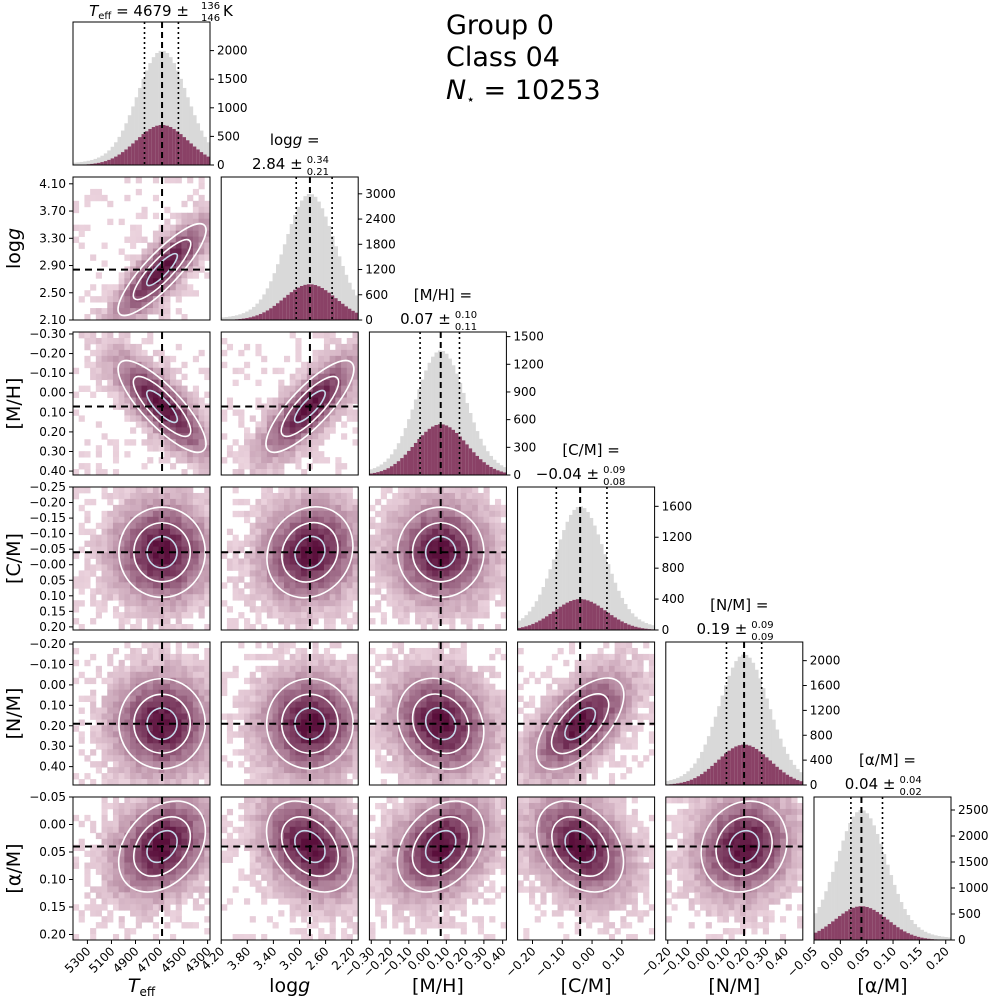 This screenshot has width=1000, height=1000. Describe the element at coordinates (437, 403) in the screenshot. I see `panel-frame` at that location.